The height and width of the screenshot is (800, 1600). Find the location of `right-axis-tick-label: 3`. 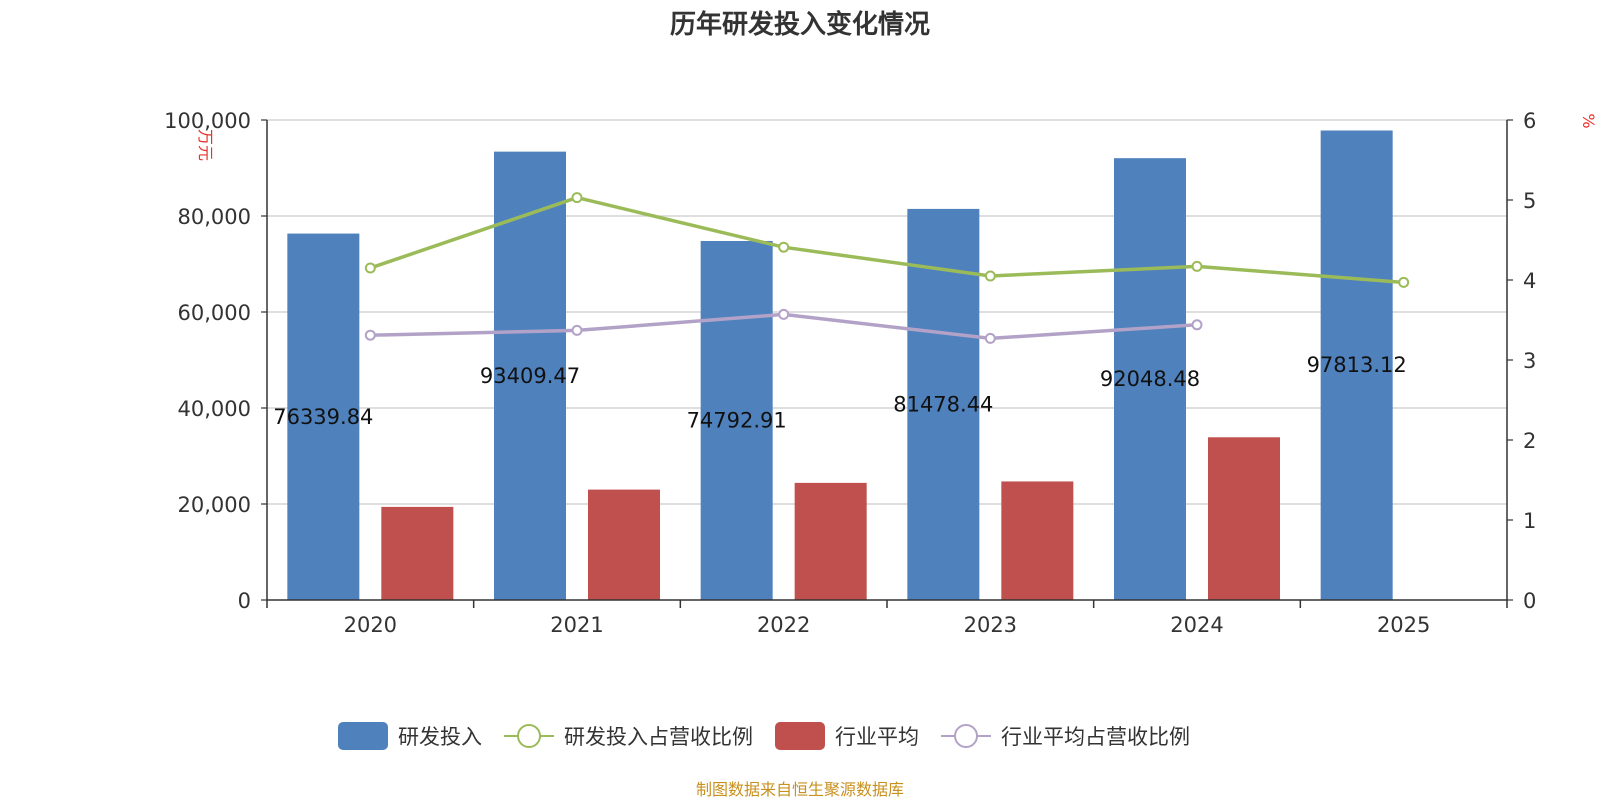

right-axis-tick-label: 3 is located at coordinates (1529, 361).